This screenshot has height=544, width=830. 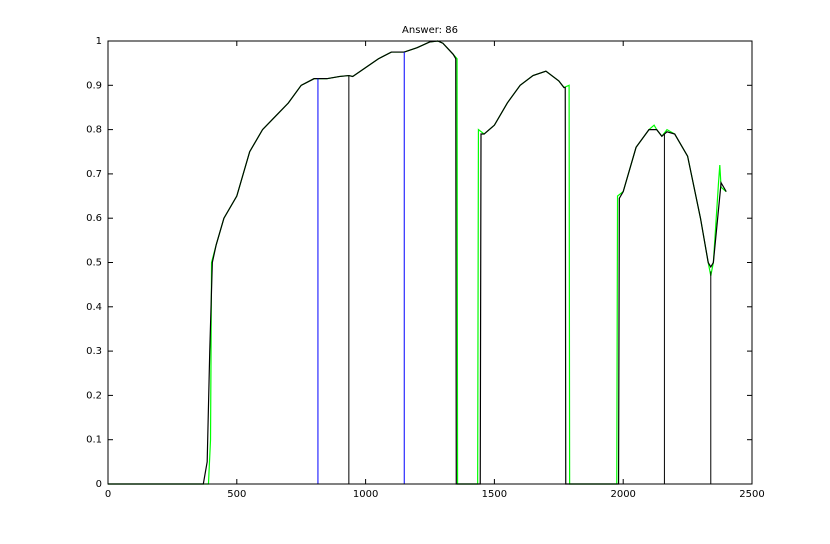 What do you see at coordinates (99, 484) in the screenshot?
I see `y-tick-label: 0` at bounding box center [99, 484].